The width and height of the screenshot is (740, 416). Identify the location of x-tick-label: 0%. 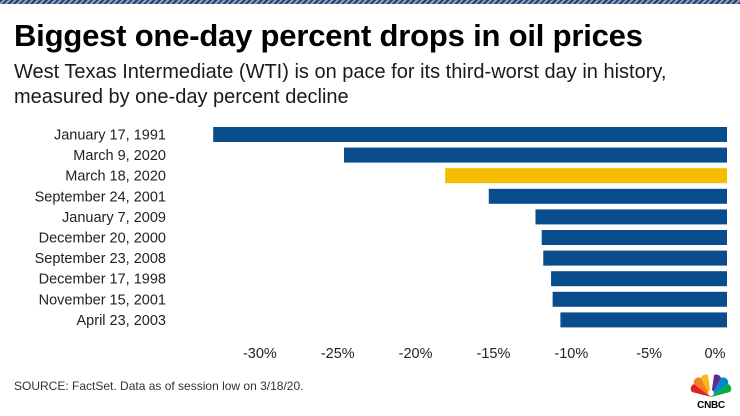
(715, 354).